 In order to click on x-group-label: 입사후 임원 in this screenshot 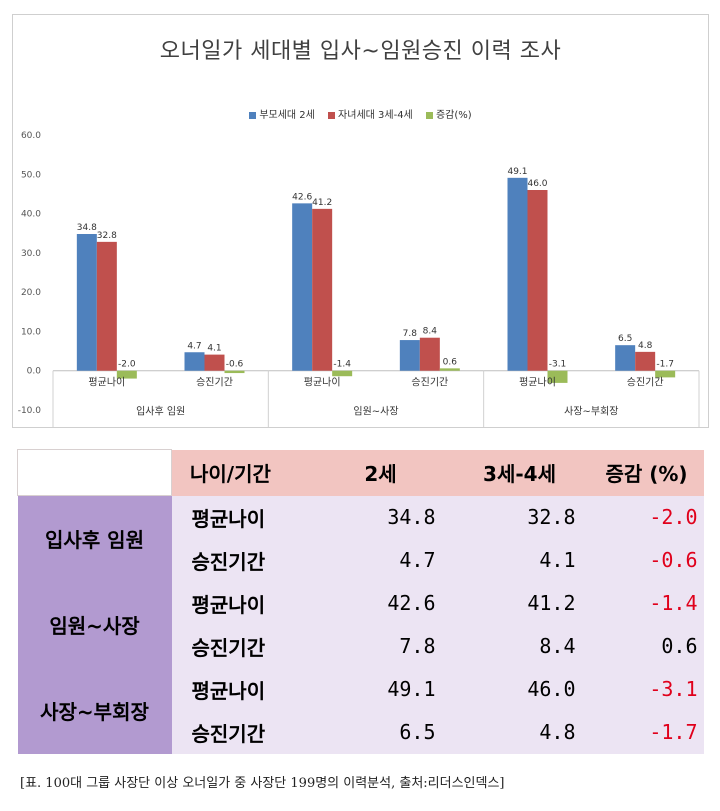, I will do `click(160, 411)`.